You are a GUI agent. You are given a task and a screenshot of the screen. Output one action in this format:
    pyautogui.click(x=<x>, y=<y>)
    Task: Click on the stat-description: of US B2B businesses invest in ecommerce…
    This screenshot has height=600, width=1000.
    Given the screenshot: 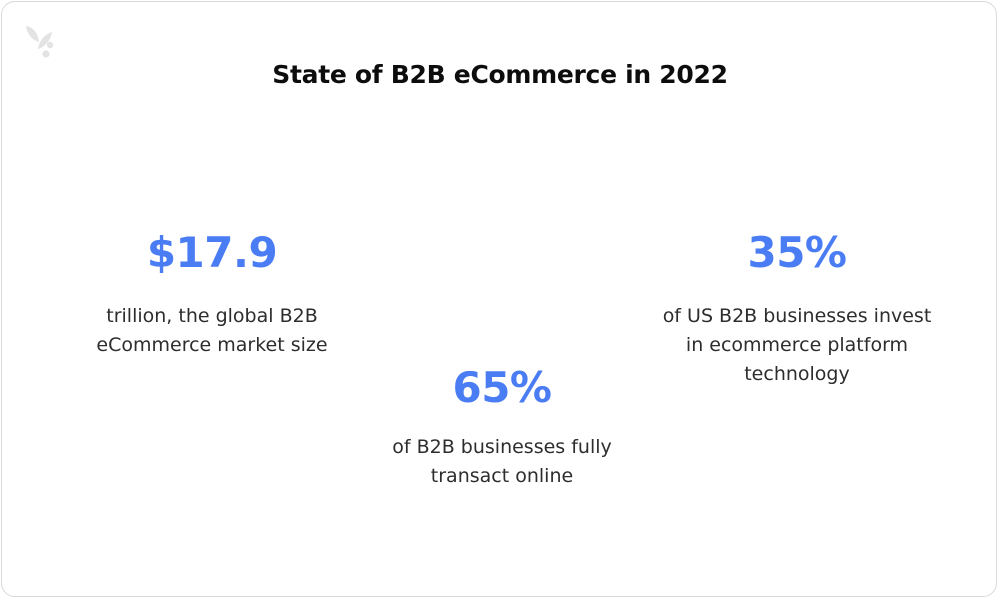 What is the action you would take?
    pyautogui.click(x=797, y=345)
    